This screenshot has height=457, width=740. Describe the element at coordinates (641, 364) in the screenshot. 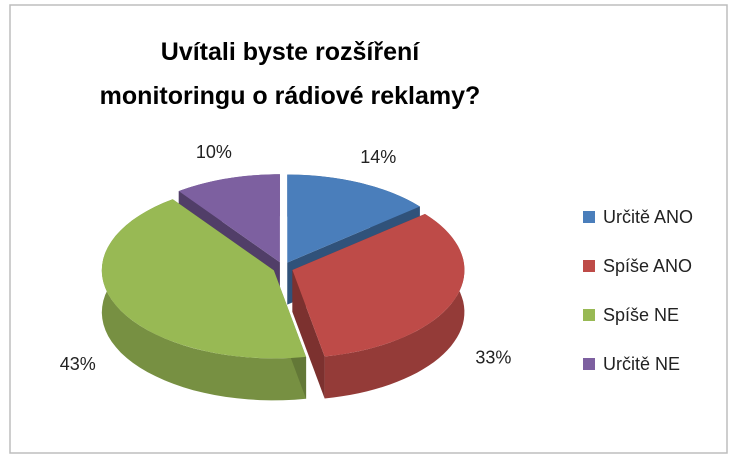

I see `legend-label: Určitě NE` at that location.